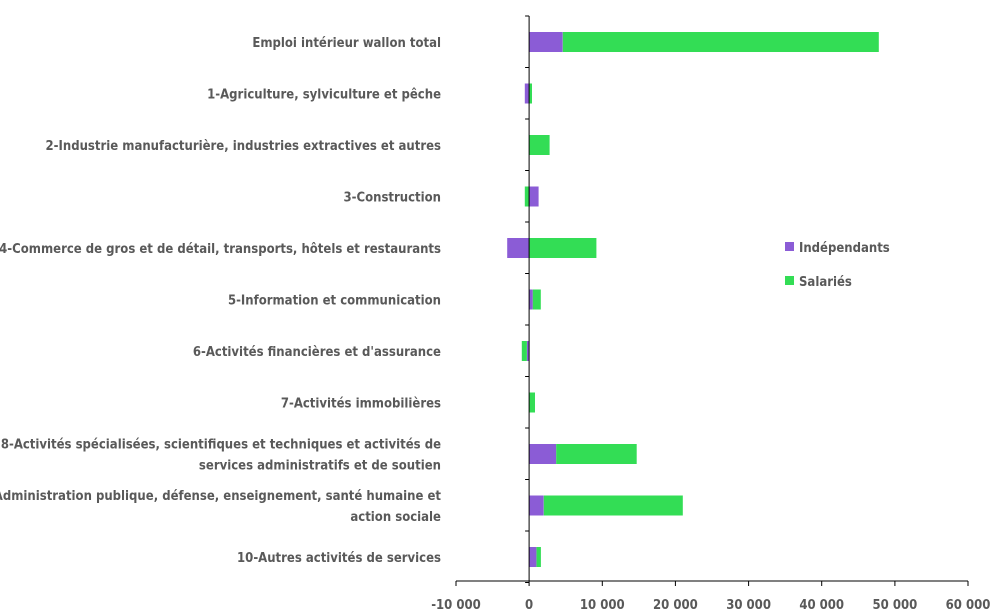  Describe the element at coordinates (968, 605) in the screenshot. I see `x-tick-label: 60 000` at that location.